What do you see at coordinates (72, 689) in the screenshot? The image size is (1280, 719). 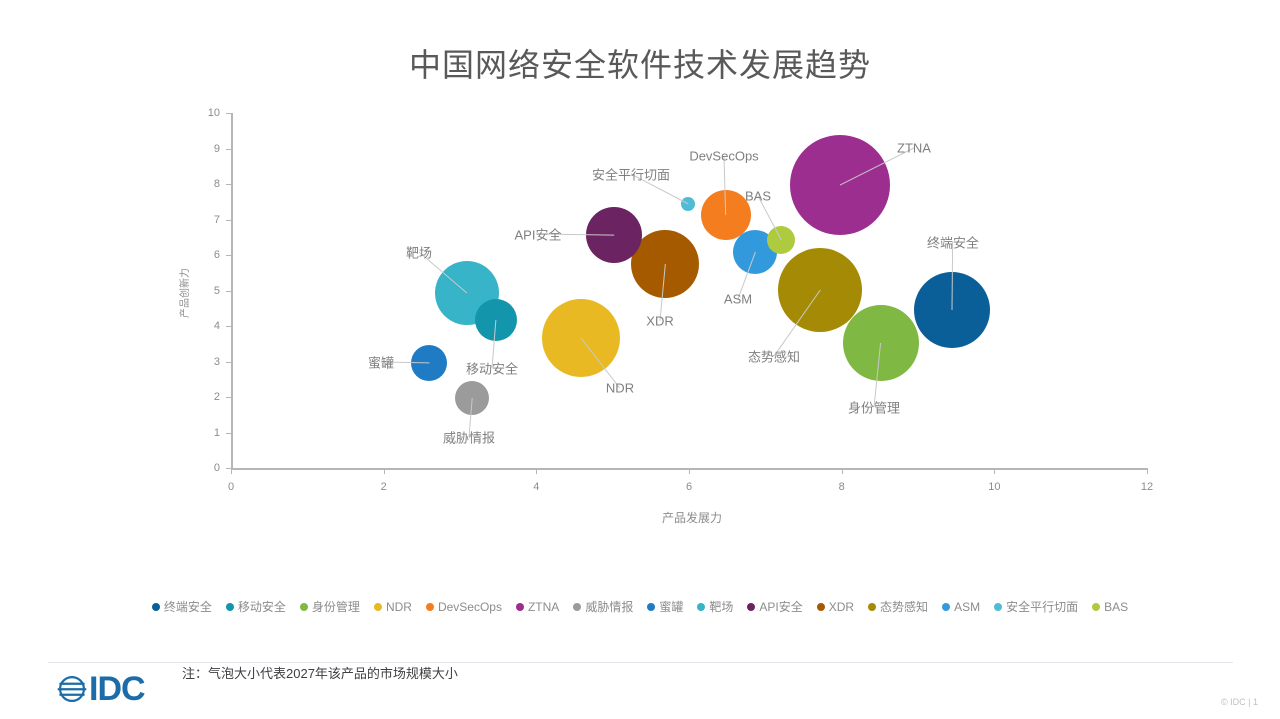 I see `idc-globe-icon` at bounding box center [72, 689].